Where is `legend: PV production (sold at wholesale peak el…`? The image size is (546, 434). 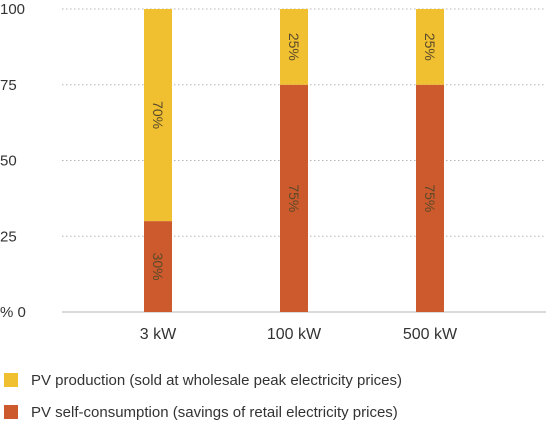
legend: PV production (sold at wholesale peak el… is located at coordinates (203, 402).